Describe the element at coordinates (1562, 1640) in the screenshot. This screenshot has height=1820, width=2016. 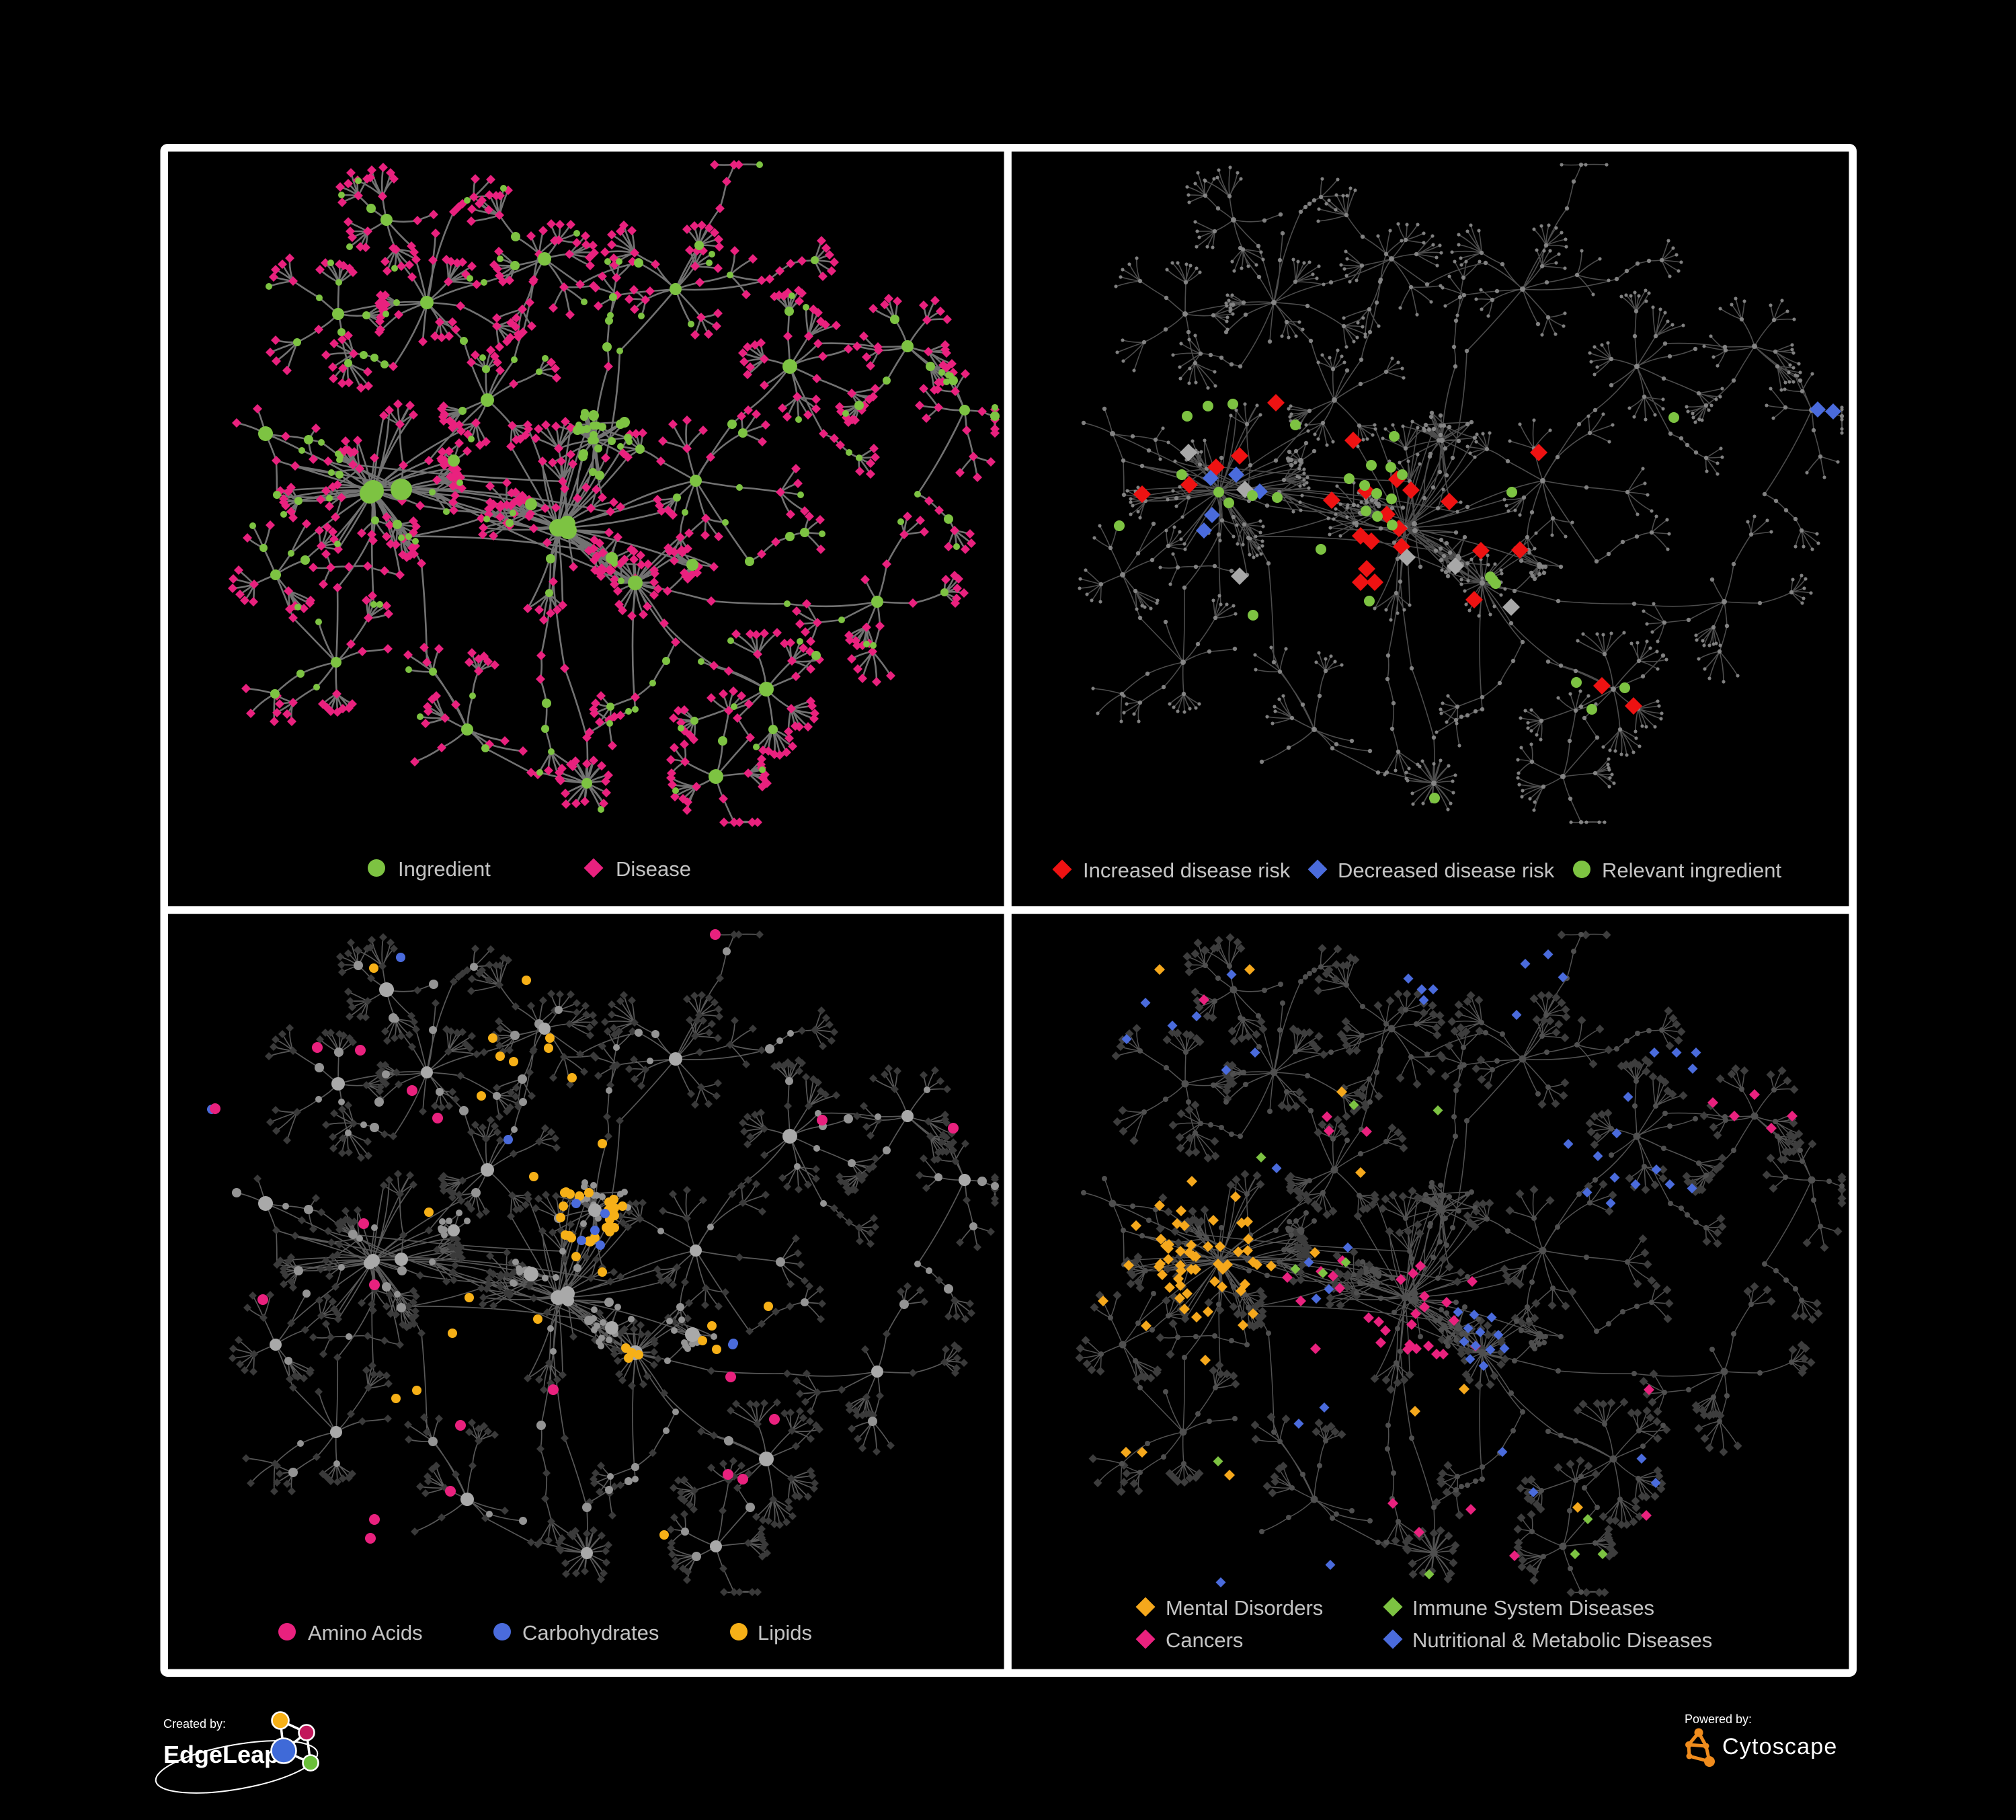
I see `svg-text:Nutritional & Metabolic Diseas: Nutritional & Metabolic Diseases` at that location.